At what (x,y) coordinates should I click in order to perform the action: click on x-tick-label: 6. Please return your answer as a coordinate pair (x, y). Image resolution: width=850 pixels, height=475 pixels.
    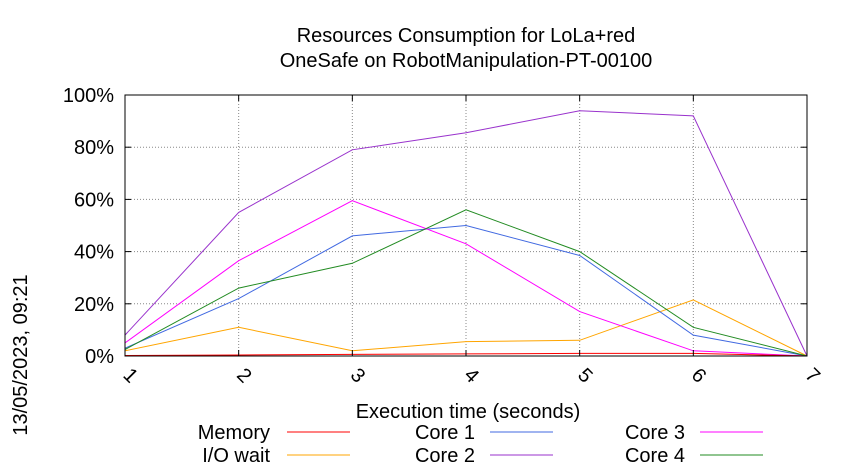
    Looking at the image, I should click on (698, 375).